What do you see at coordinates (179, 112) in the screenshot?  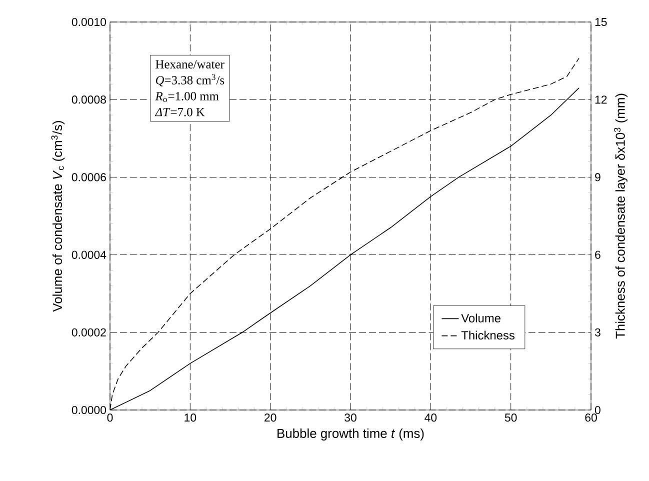 I see `annotation: ΔT=7.0 K` at bounding box center [179, 112].